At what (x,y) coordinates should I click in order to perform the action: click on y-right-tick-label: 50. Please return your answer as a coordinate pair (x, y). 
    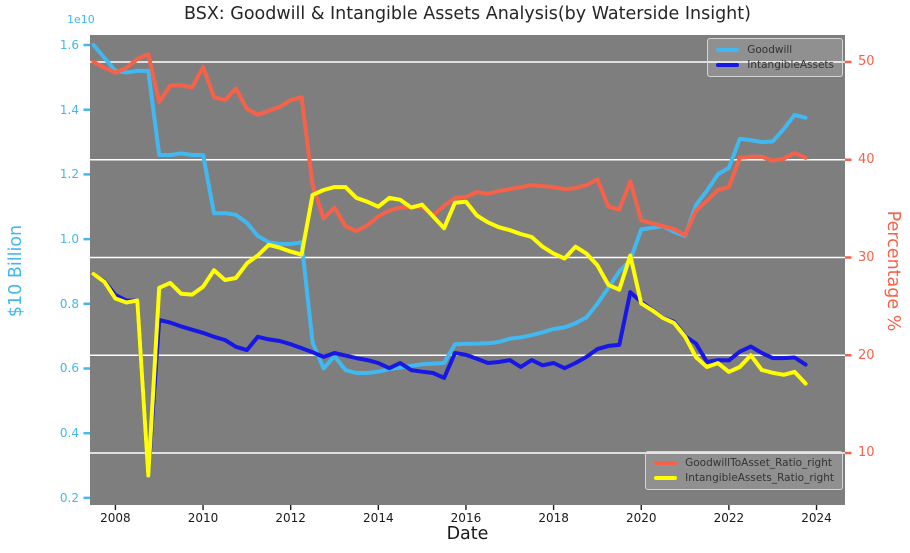
    Looking at the image, I should click on (866, 62).